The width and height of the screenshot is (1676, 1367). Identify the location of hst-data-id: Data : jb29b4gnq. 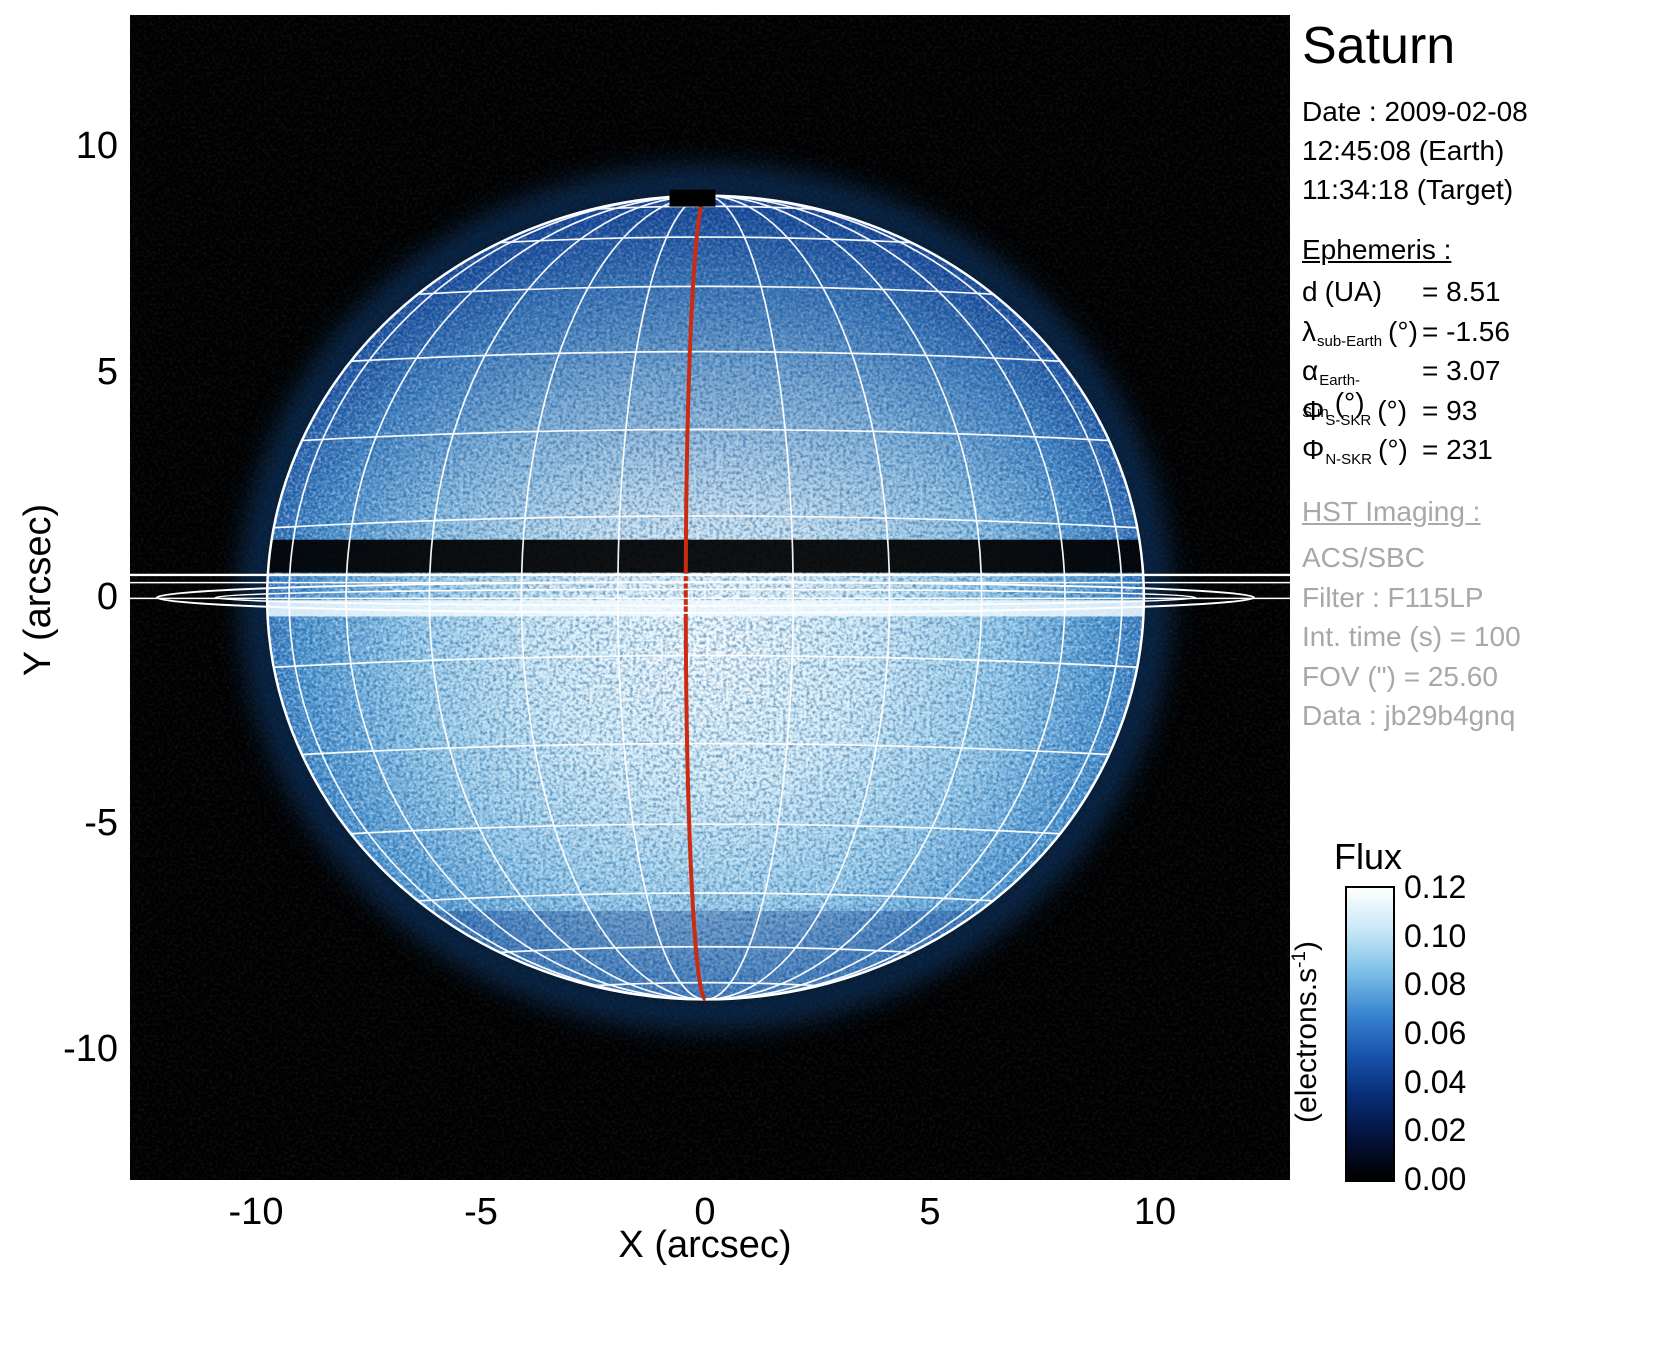
(1409, 715).